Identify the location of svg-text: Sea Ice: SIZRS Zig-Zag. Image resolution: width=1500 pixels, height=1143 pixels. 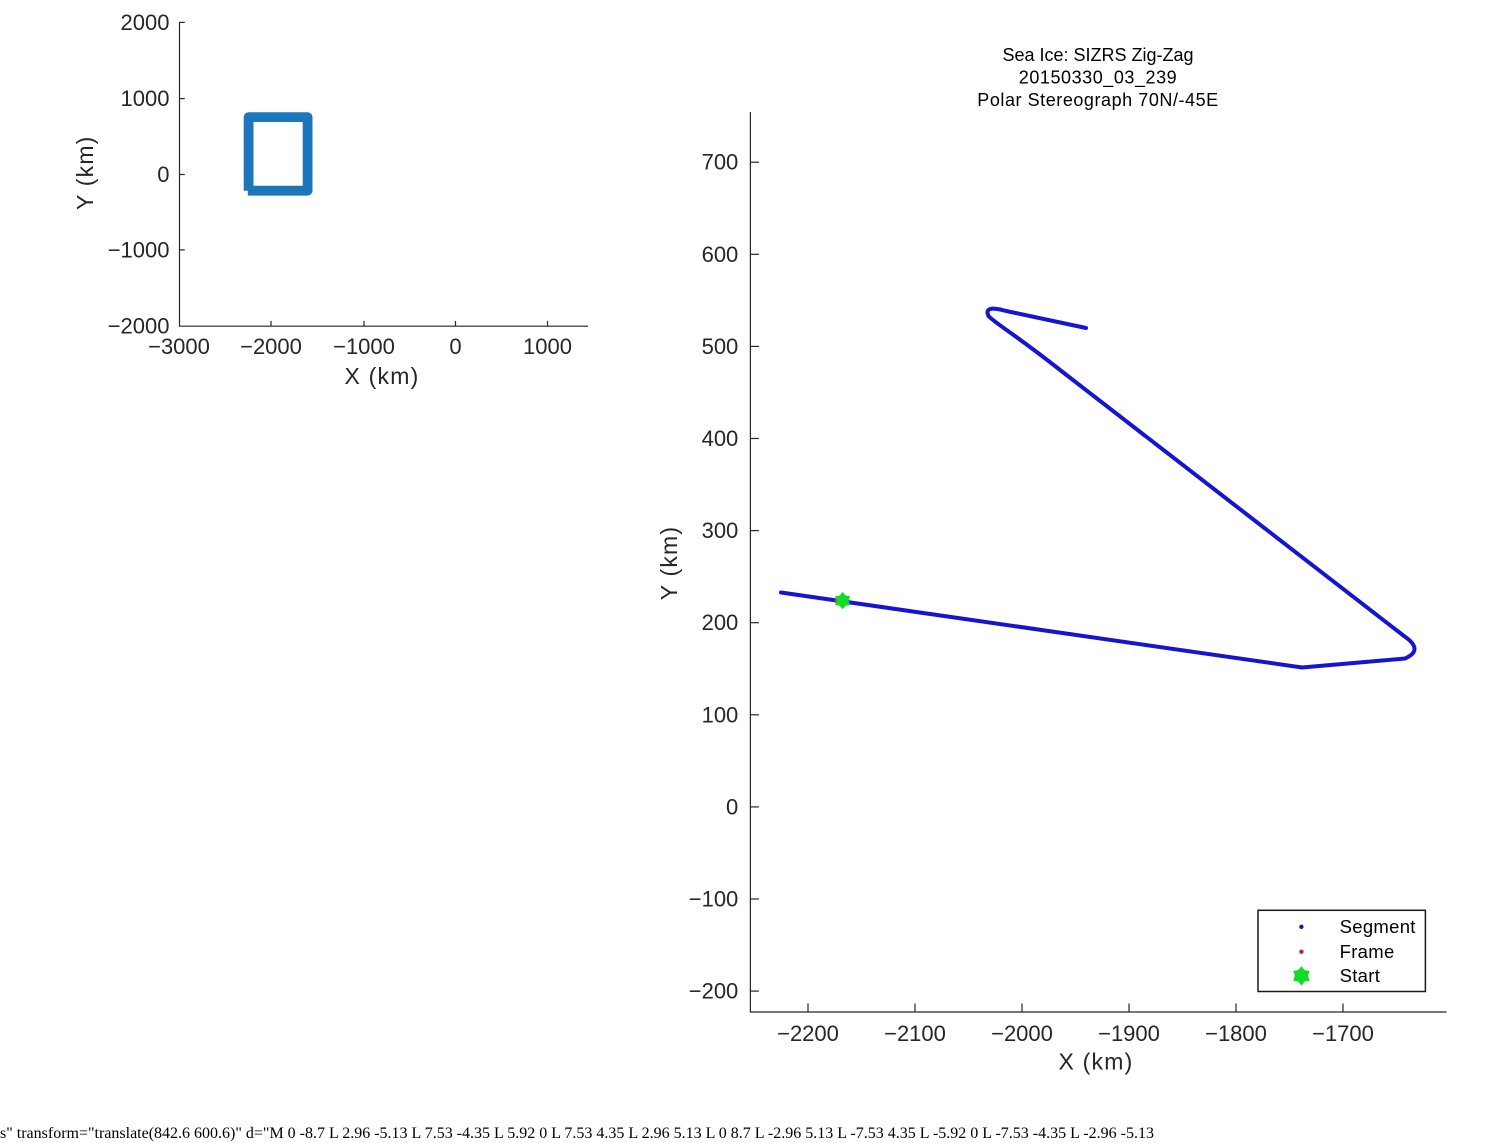
(1097, 55).